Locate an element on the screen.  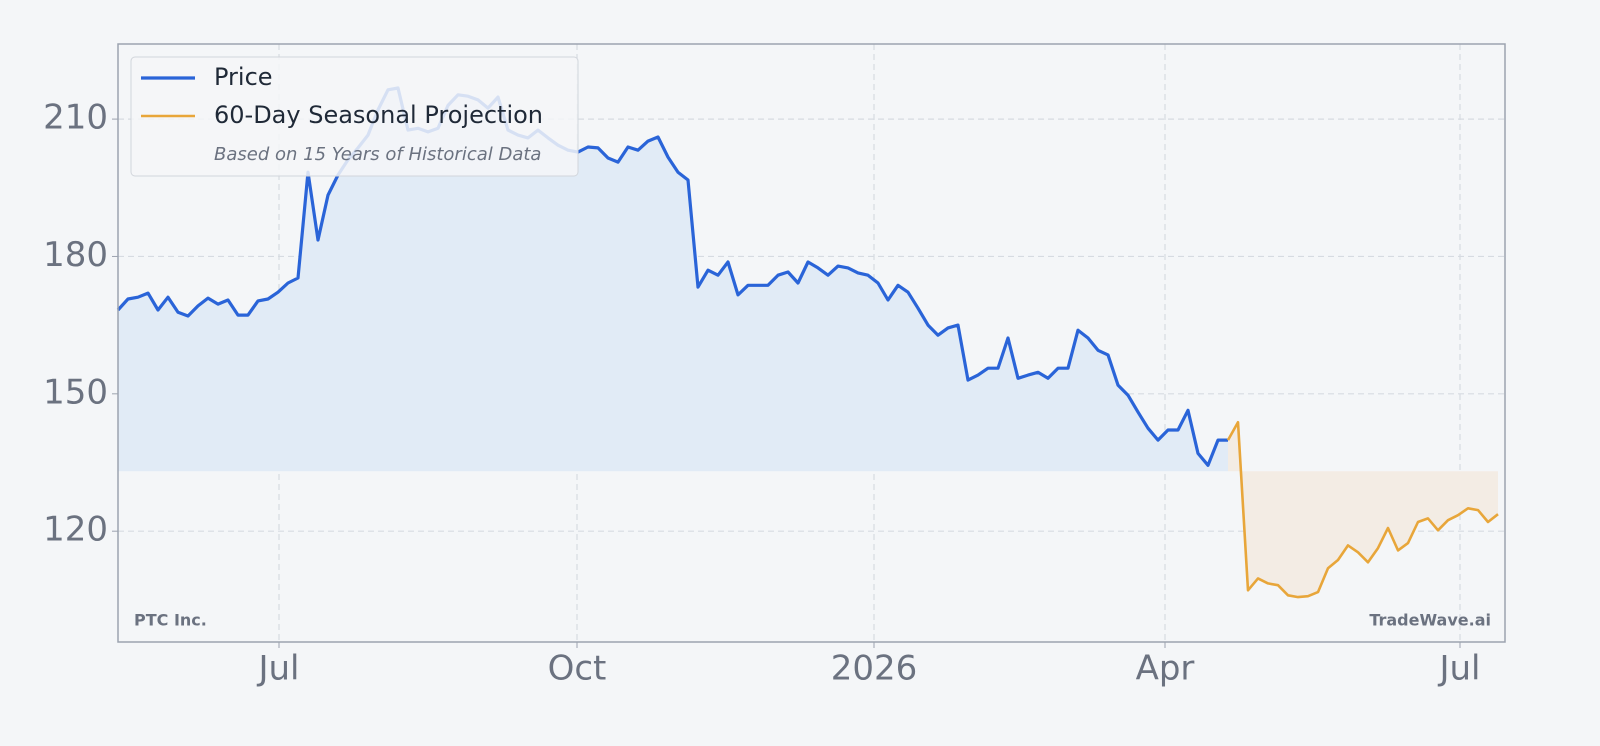
watermark-left: PTC Inc. is located at coordinates (170, 620).